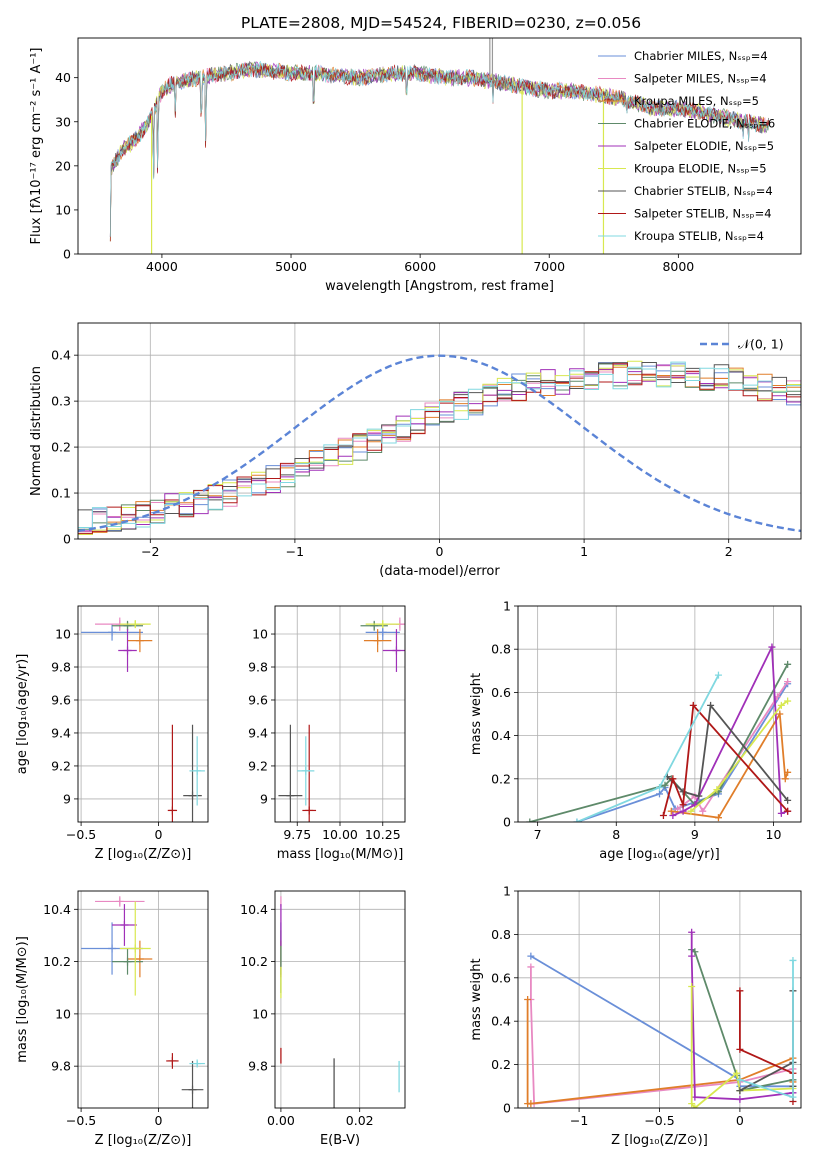 This screenshot has width=819, height=1170. What do you see at coordinates (61, 493) in the screenshot?
I see `y-tick-label: 0.1` at bounding box center [61, 493].